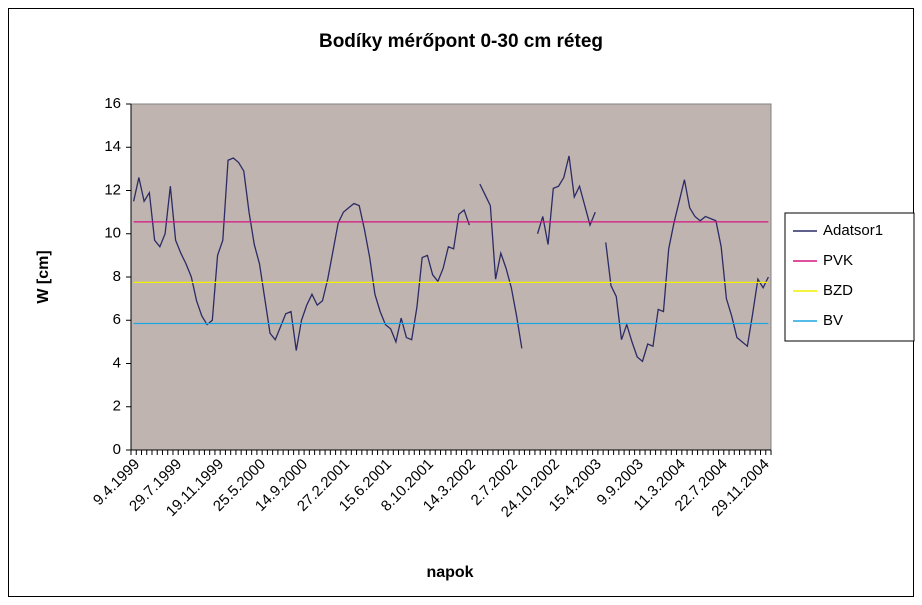 This screenshot has height=605, width=922. Describe the element at coordinates (112, 103) in the screenshot. I see `y-tick-label: 16` at that location.